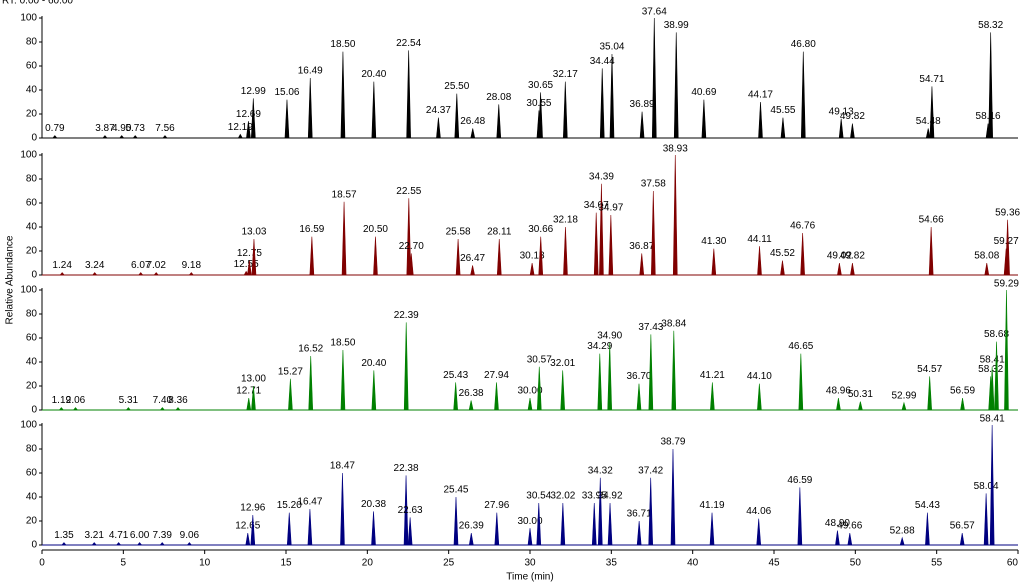  What do you see at coordinates (156, 265) in the screenshot?
I see `peak-label: 7.02` at bounding box center [156, 265].